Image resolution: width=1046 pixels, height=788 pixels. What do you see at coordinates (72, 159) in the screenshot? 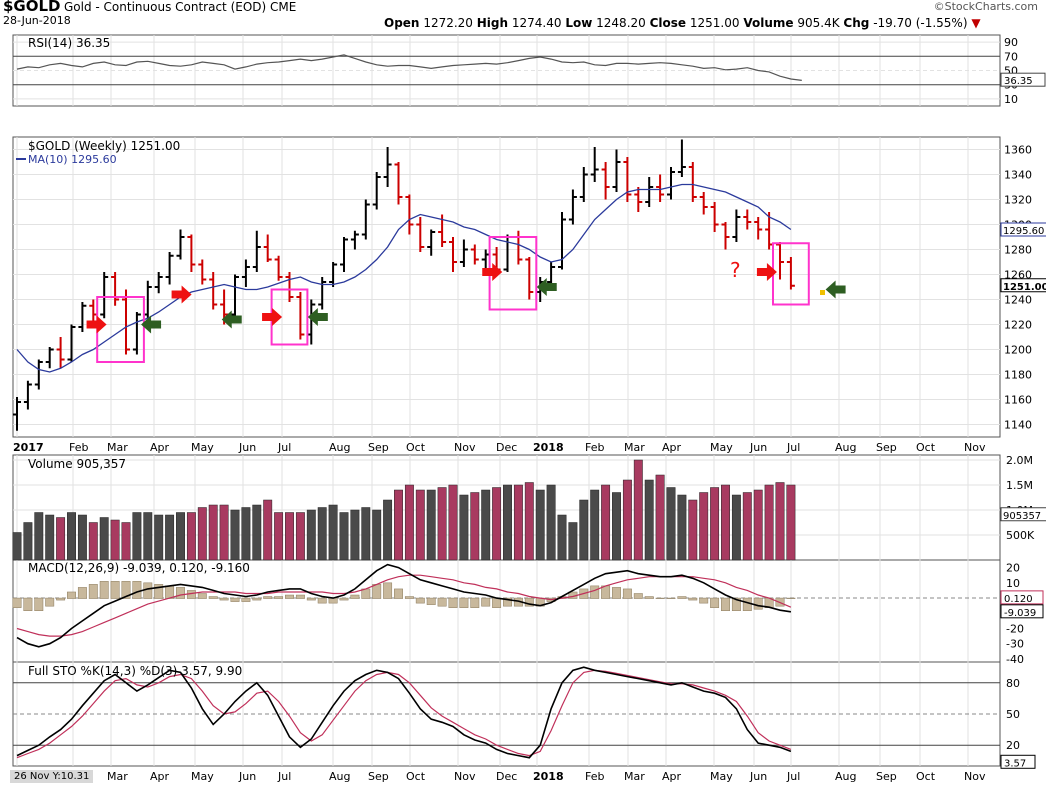
I see `ma-legend: MA(10) 1295.60` at bounding box center [72, 159].